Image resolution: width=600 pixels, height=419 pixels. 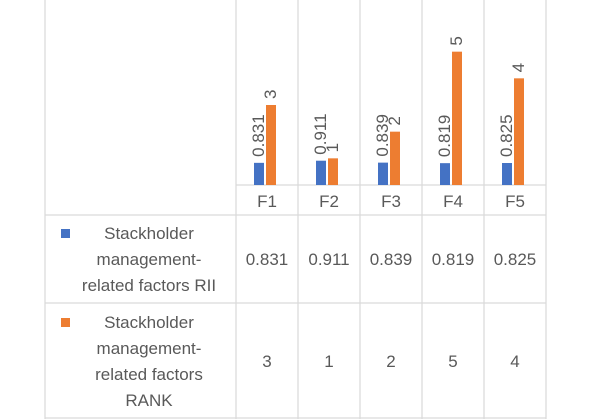 I want to click on category-label-F4: F4, so click(x=453, y=201).